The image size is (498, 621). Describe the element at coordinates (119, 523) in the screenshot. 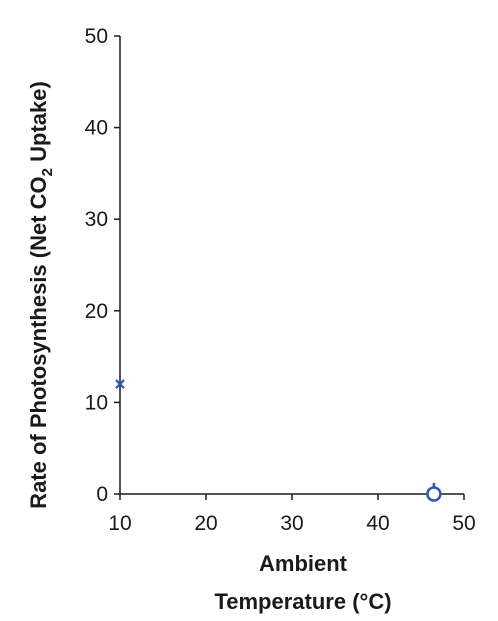

I see `x-tick-label: 10` at that location.